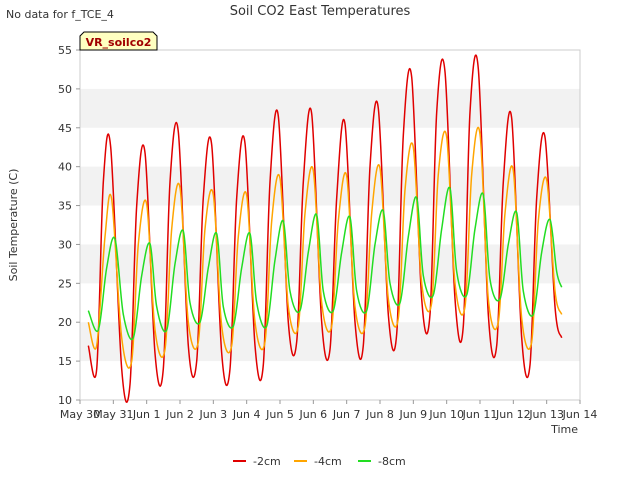 This screenshot has width=640, height=480. Describe the element at coordinates (379, 414) in the screenshot. I see `x-tick-label: Jun 8` at that location.